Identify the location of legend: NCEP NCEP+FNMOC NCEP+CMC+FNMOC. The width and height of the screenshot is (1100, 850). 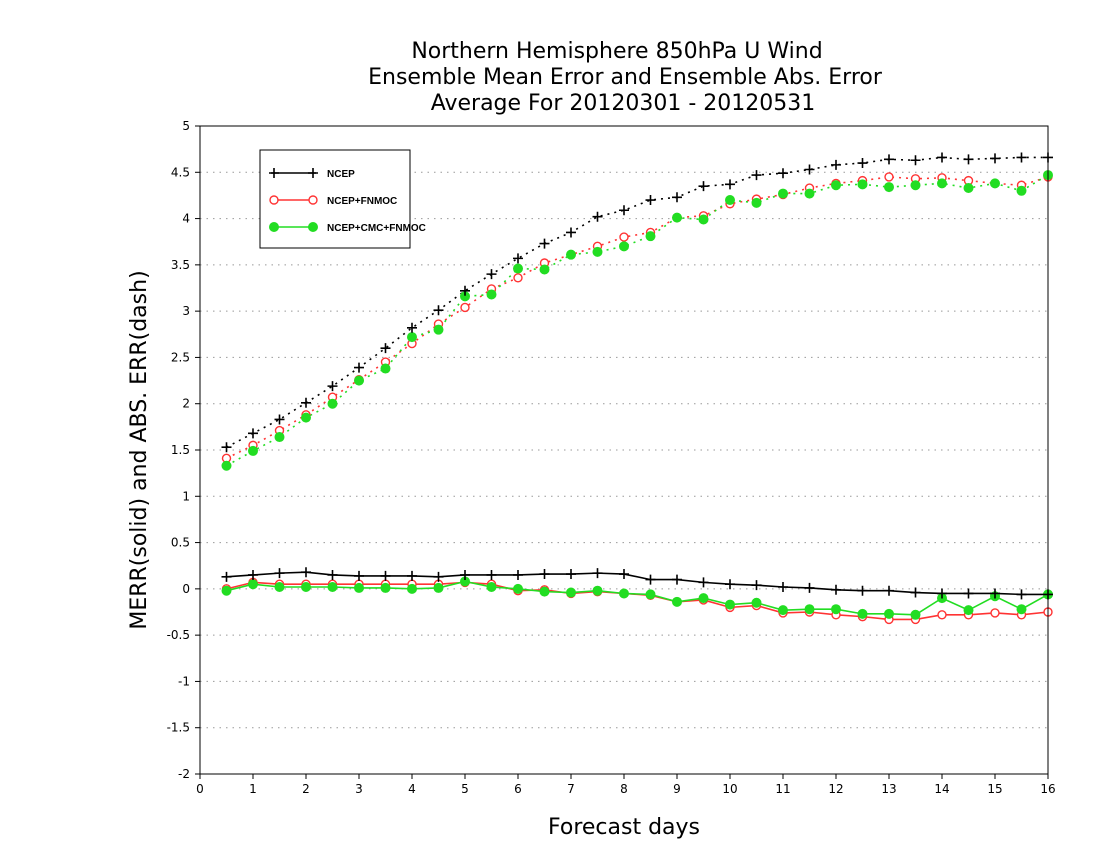
(342, 199).